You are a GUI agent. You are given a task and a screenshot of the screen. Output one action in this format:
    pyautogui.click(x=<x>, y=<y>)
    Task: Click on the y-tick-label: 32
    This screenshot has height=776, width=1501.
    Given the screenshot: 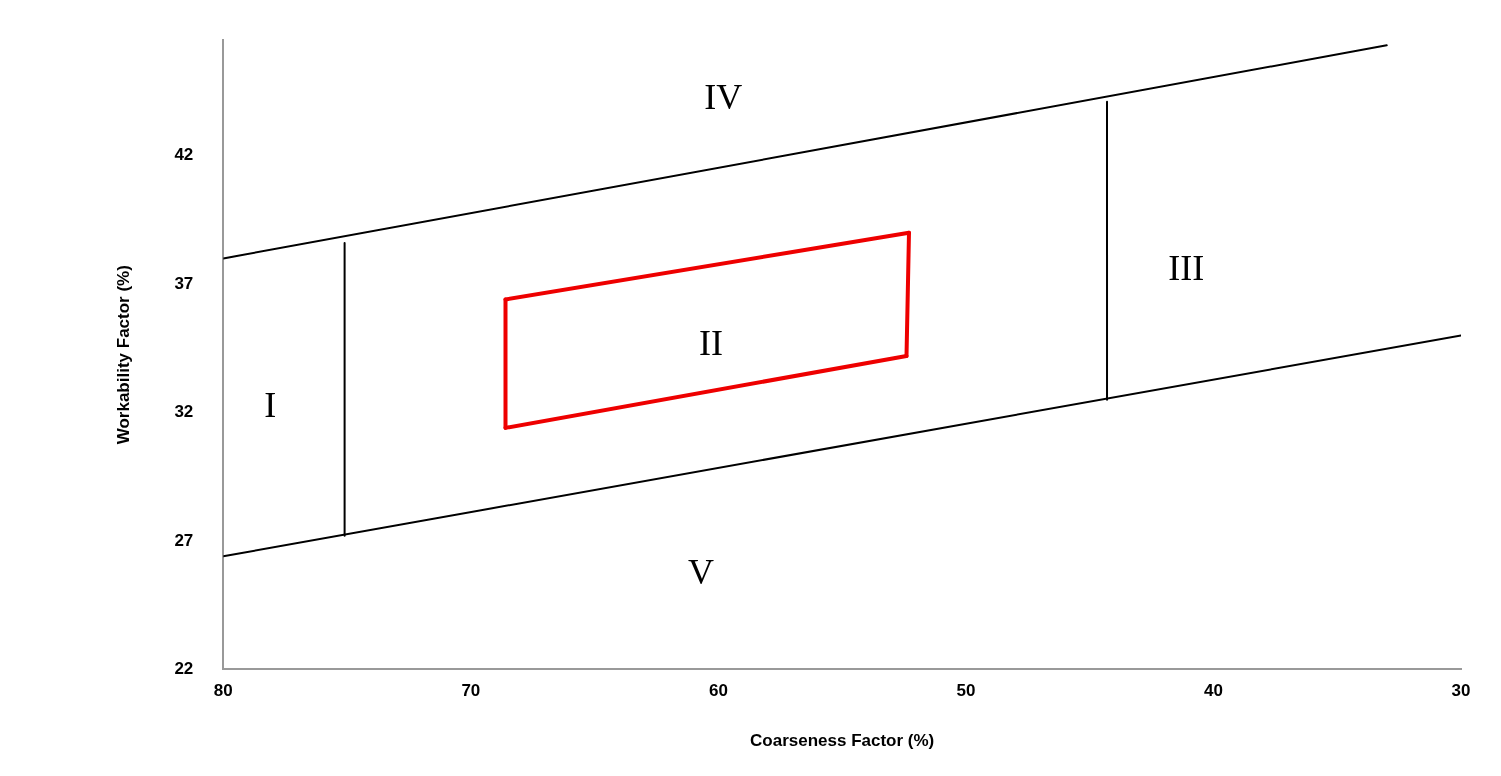 What is the action you would take?
    pyautogui.click(x=184, y=412)
    